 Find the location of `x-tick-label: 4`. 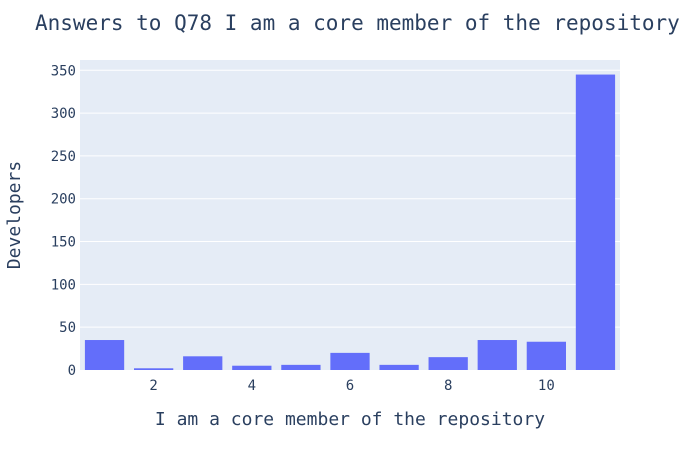

x-tick-label: 4 is located at coordinates (252, 386).